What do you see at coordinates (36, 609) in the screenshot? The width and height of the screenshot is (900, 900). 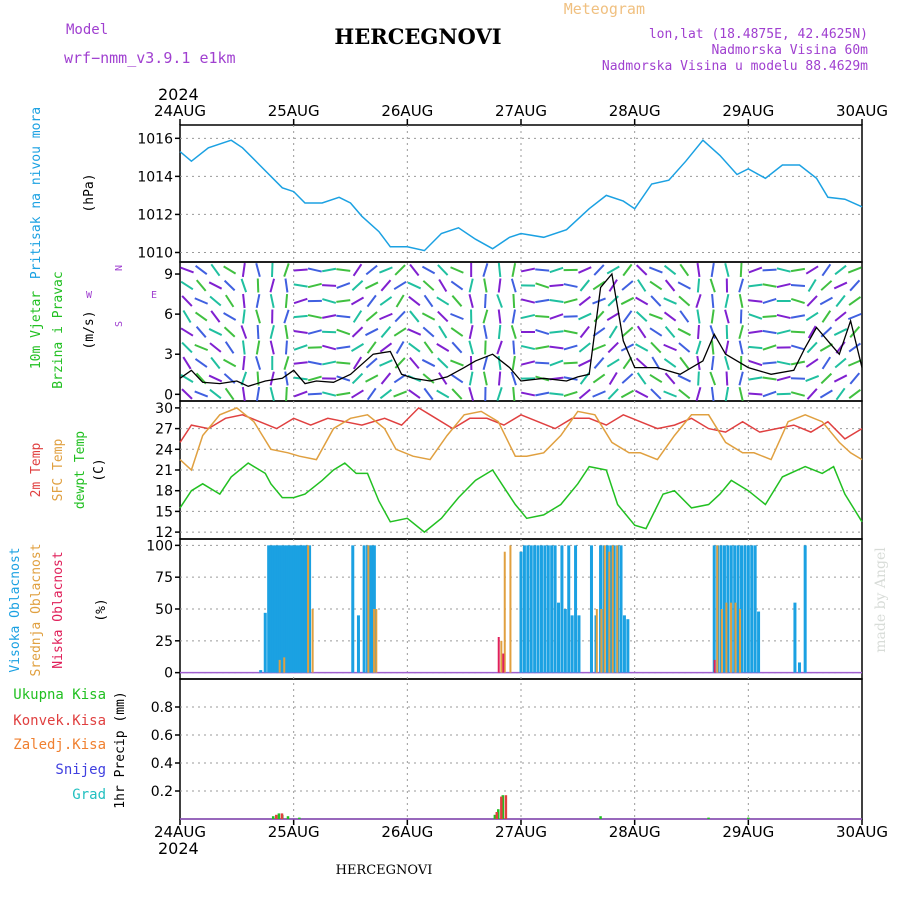 I see `mid-cloud-ylabel: Srednja Oblacnost` at bounding box center [36, 609].